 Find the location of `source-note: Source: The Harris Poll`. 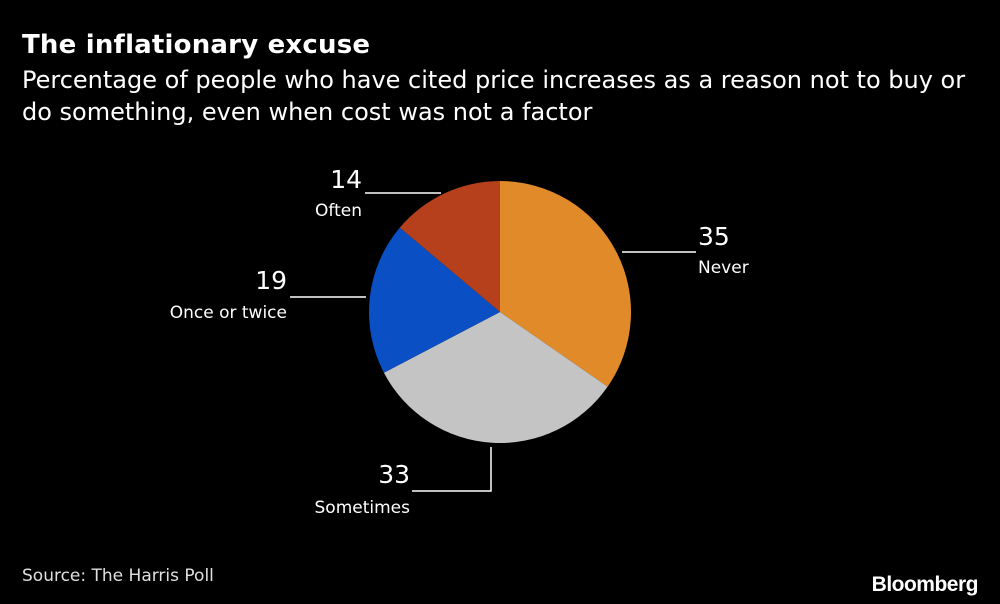

source-note: Source: The Harris Poll is located at coordinates (118, 576).